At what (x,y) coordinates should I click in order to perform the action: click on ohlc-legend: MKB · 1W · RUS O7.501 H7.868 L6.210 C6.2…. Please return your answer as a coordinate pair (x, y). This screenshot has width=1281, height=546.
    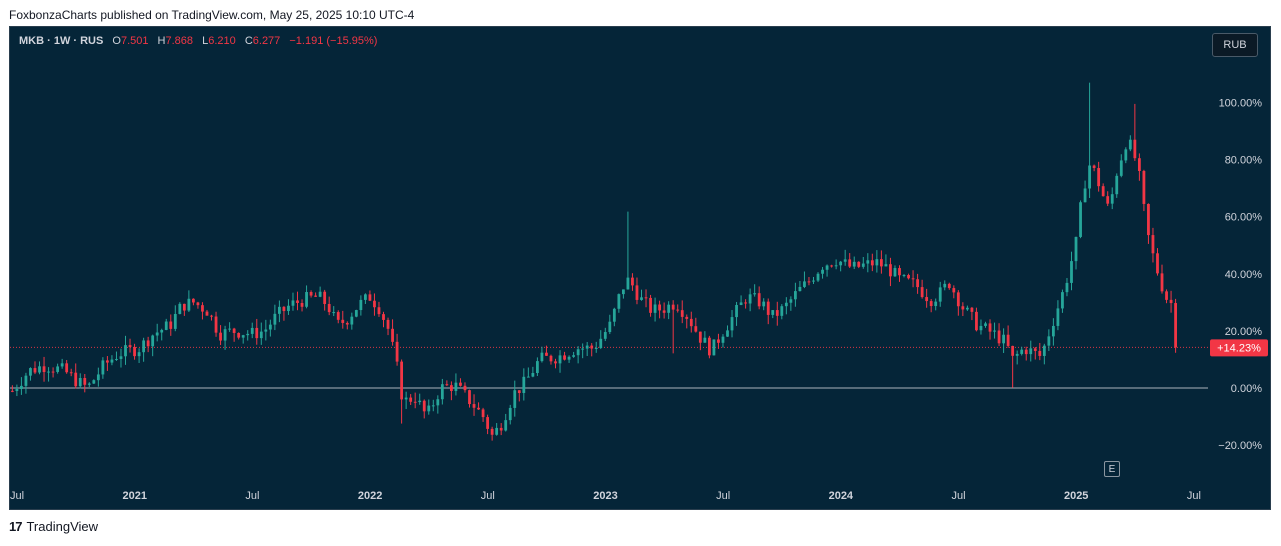
    Looking at the image, I should click on (198, 41).